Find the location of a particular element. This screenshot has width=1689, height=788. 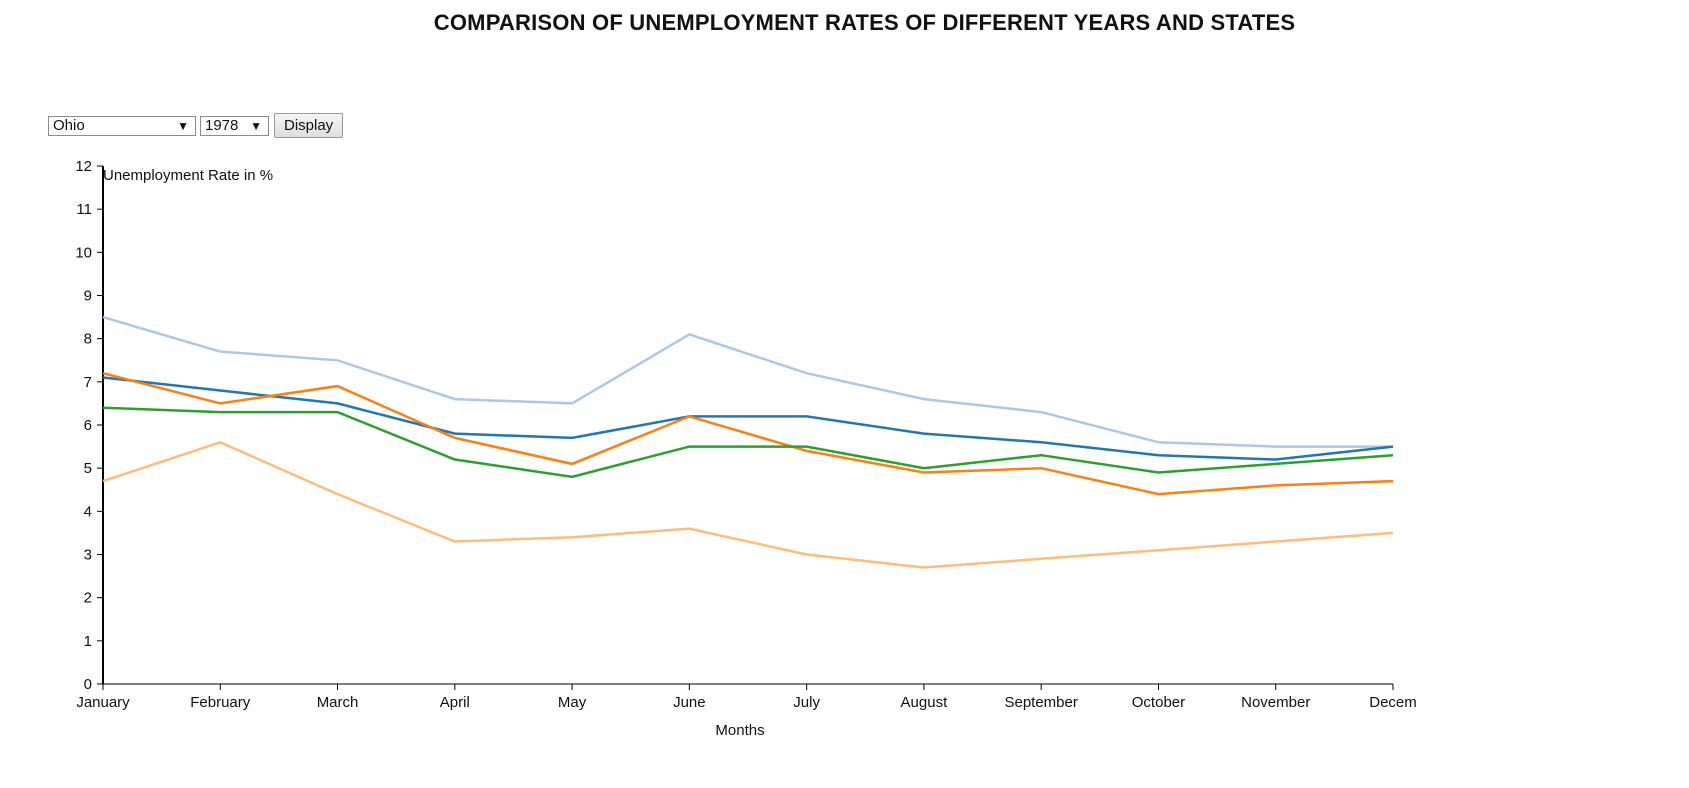

display-button: Display is located at coordinates (309, 125).